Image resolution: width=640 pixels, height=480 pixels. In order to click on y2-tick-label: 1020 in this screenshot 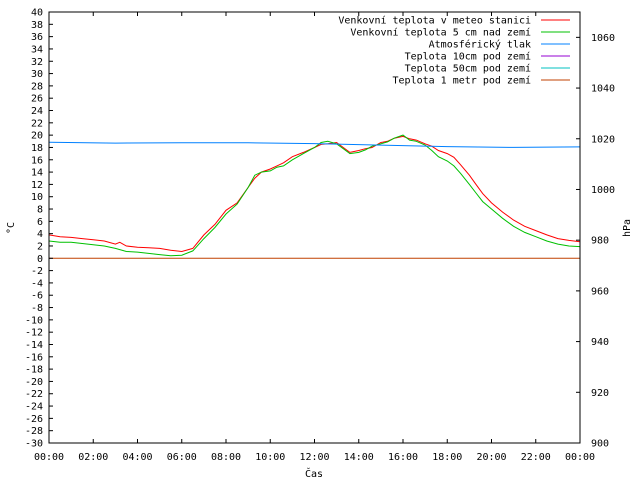, I will do `click(603, 139)`.